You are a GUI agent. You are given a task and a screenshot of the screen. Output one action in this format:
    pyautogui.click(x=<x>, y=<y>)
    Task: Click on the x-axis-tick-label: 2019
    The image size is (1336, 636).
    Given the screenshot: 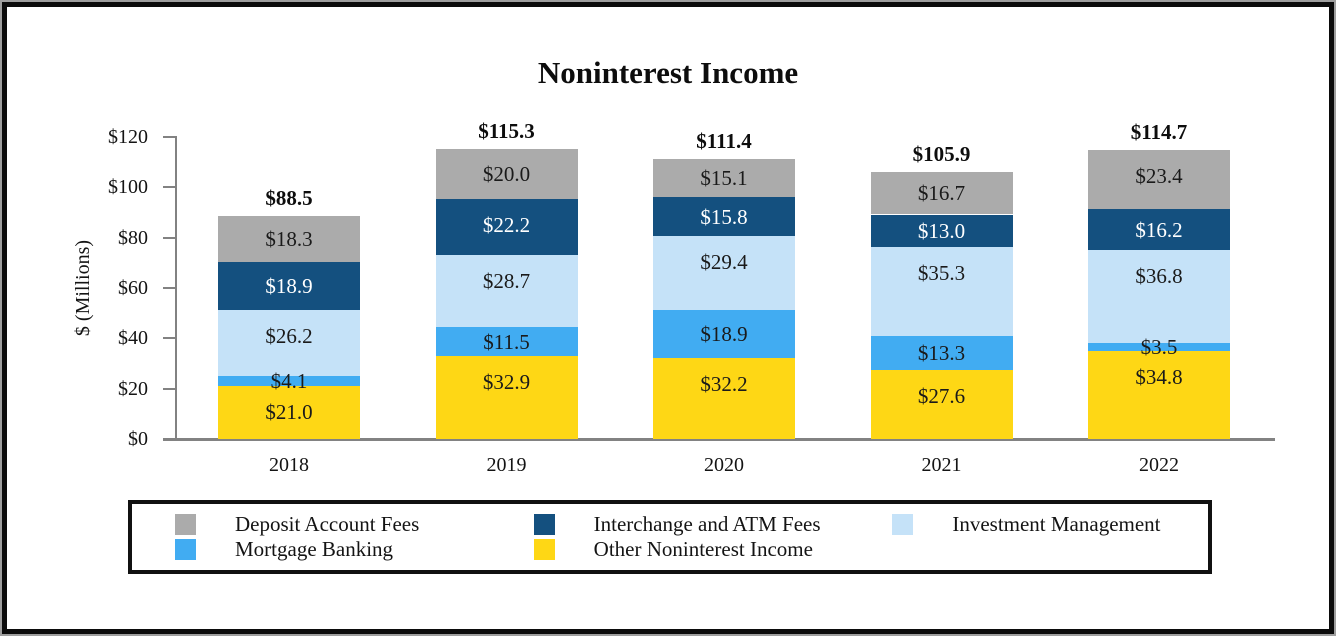 What is the action you would take?
    pyautogui.click(x=506, y=465)
    